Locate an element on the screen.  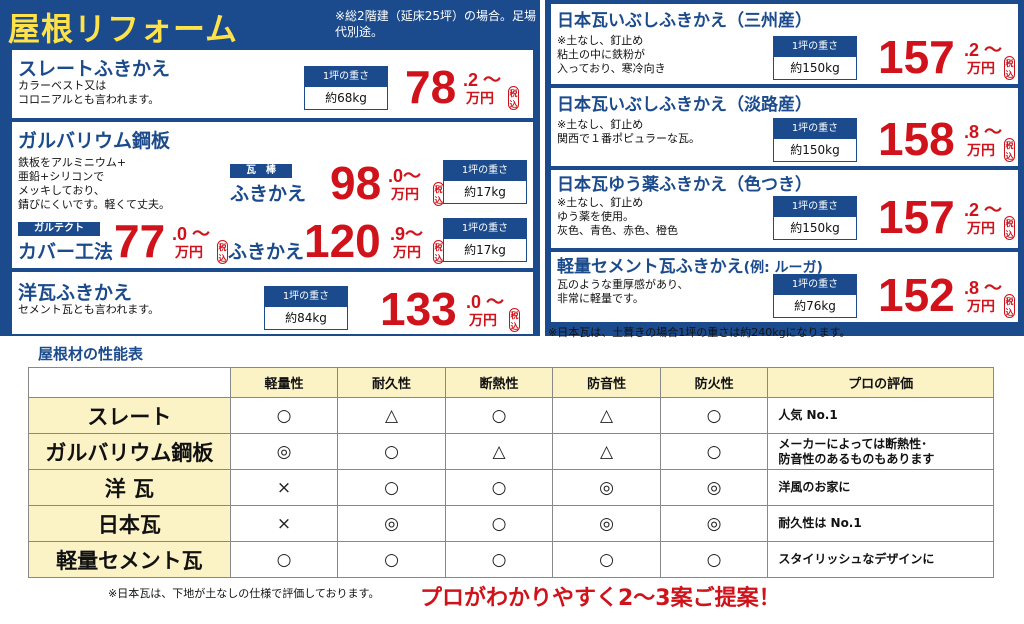
price-dec: .8 ～ is located at coordinates (983, 132).